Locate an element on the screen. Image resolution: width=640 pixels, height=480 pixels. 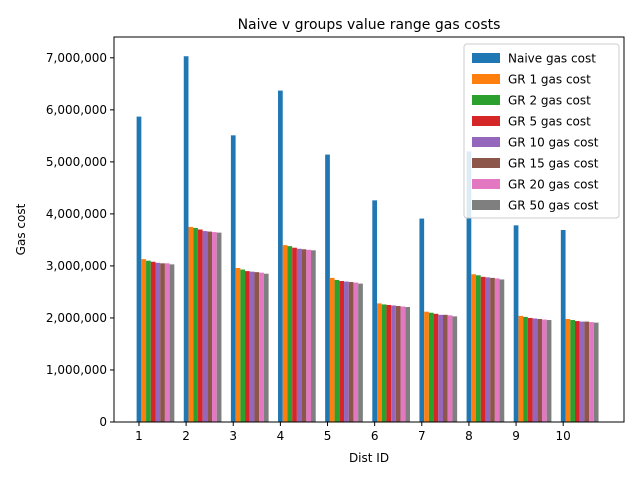
legend-entry-label: GR 20 gas cost is located at coordinates (553, 185).